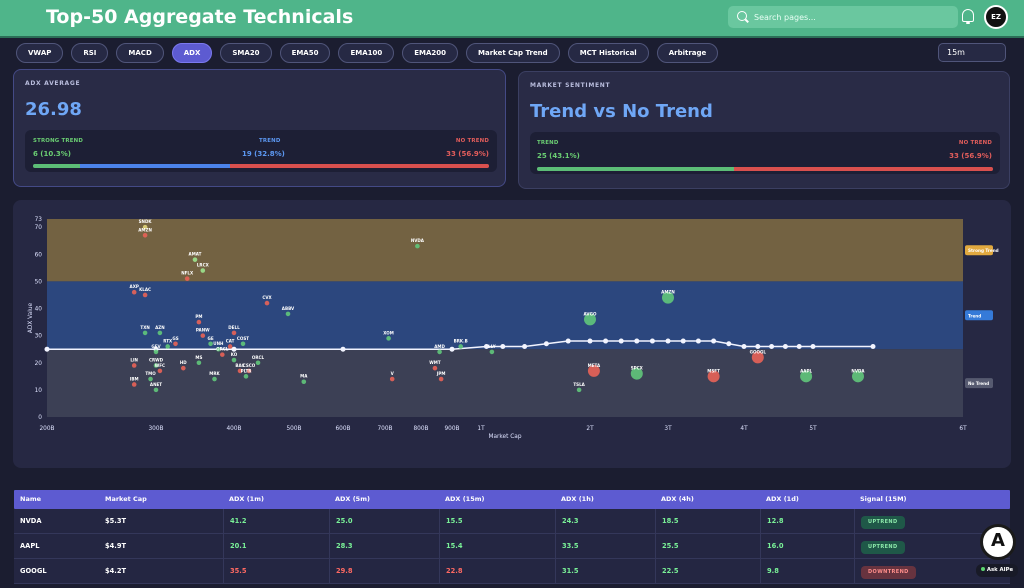 This screenshot has height=588, width=1024. Describe the element at coordinates (40, 53) in the screenshot. I see `tab-vwap: VWAP` at that location.